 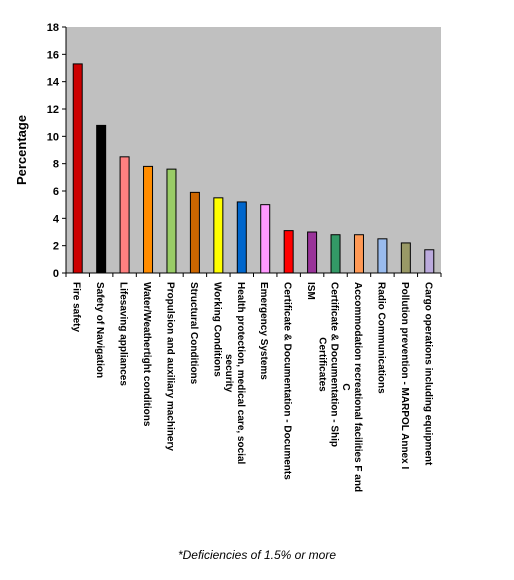 I want to click on x-tick-label-line: Structural Conditions, so click(x=193, y=333).